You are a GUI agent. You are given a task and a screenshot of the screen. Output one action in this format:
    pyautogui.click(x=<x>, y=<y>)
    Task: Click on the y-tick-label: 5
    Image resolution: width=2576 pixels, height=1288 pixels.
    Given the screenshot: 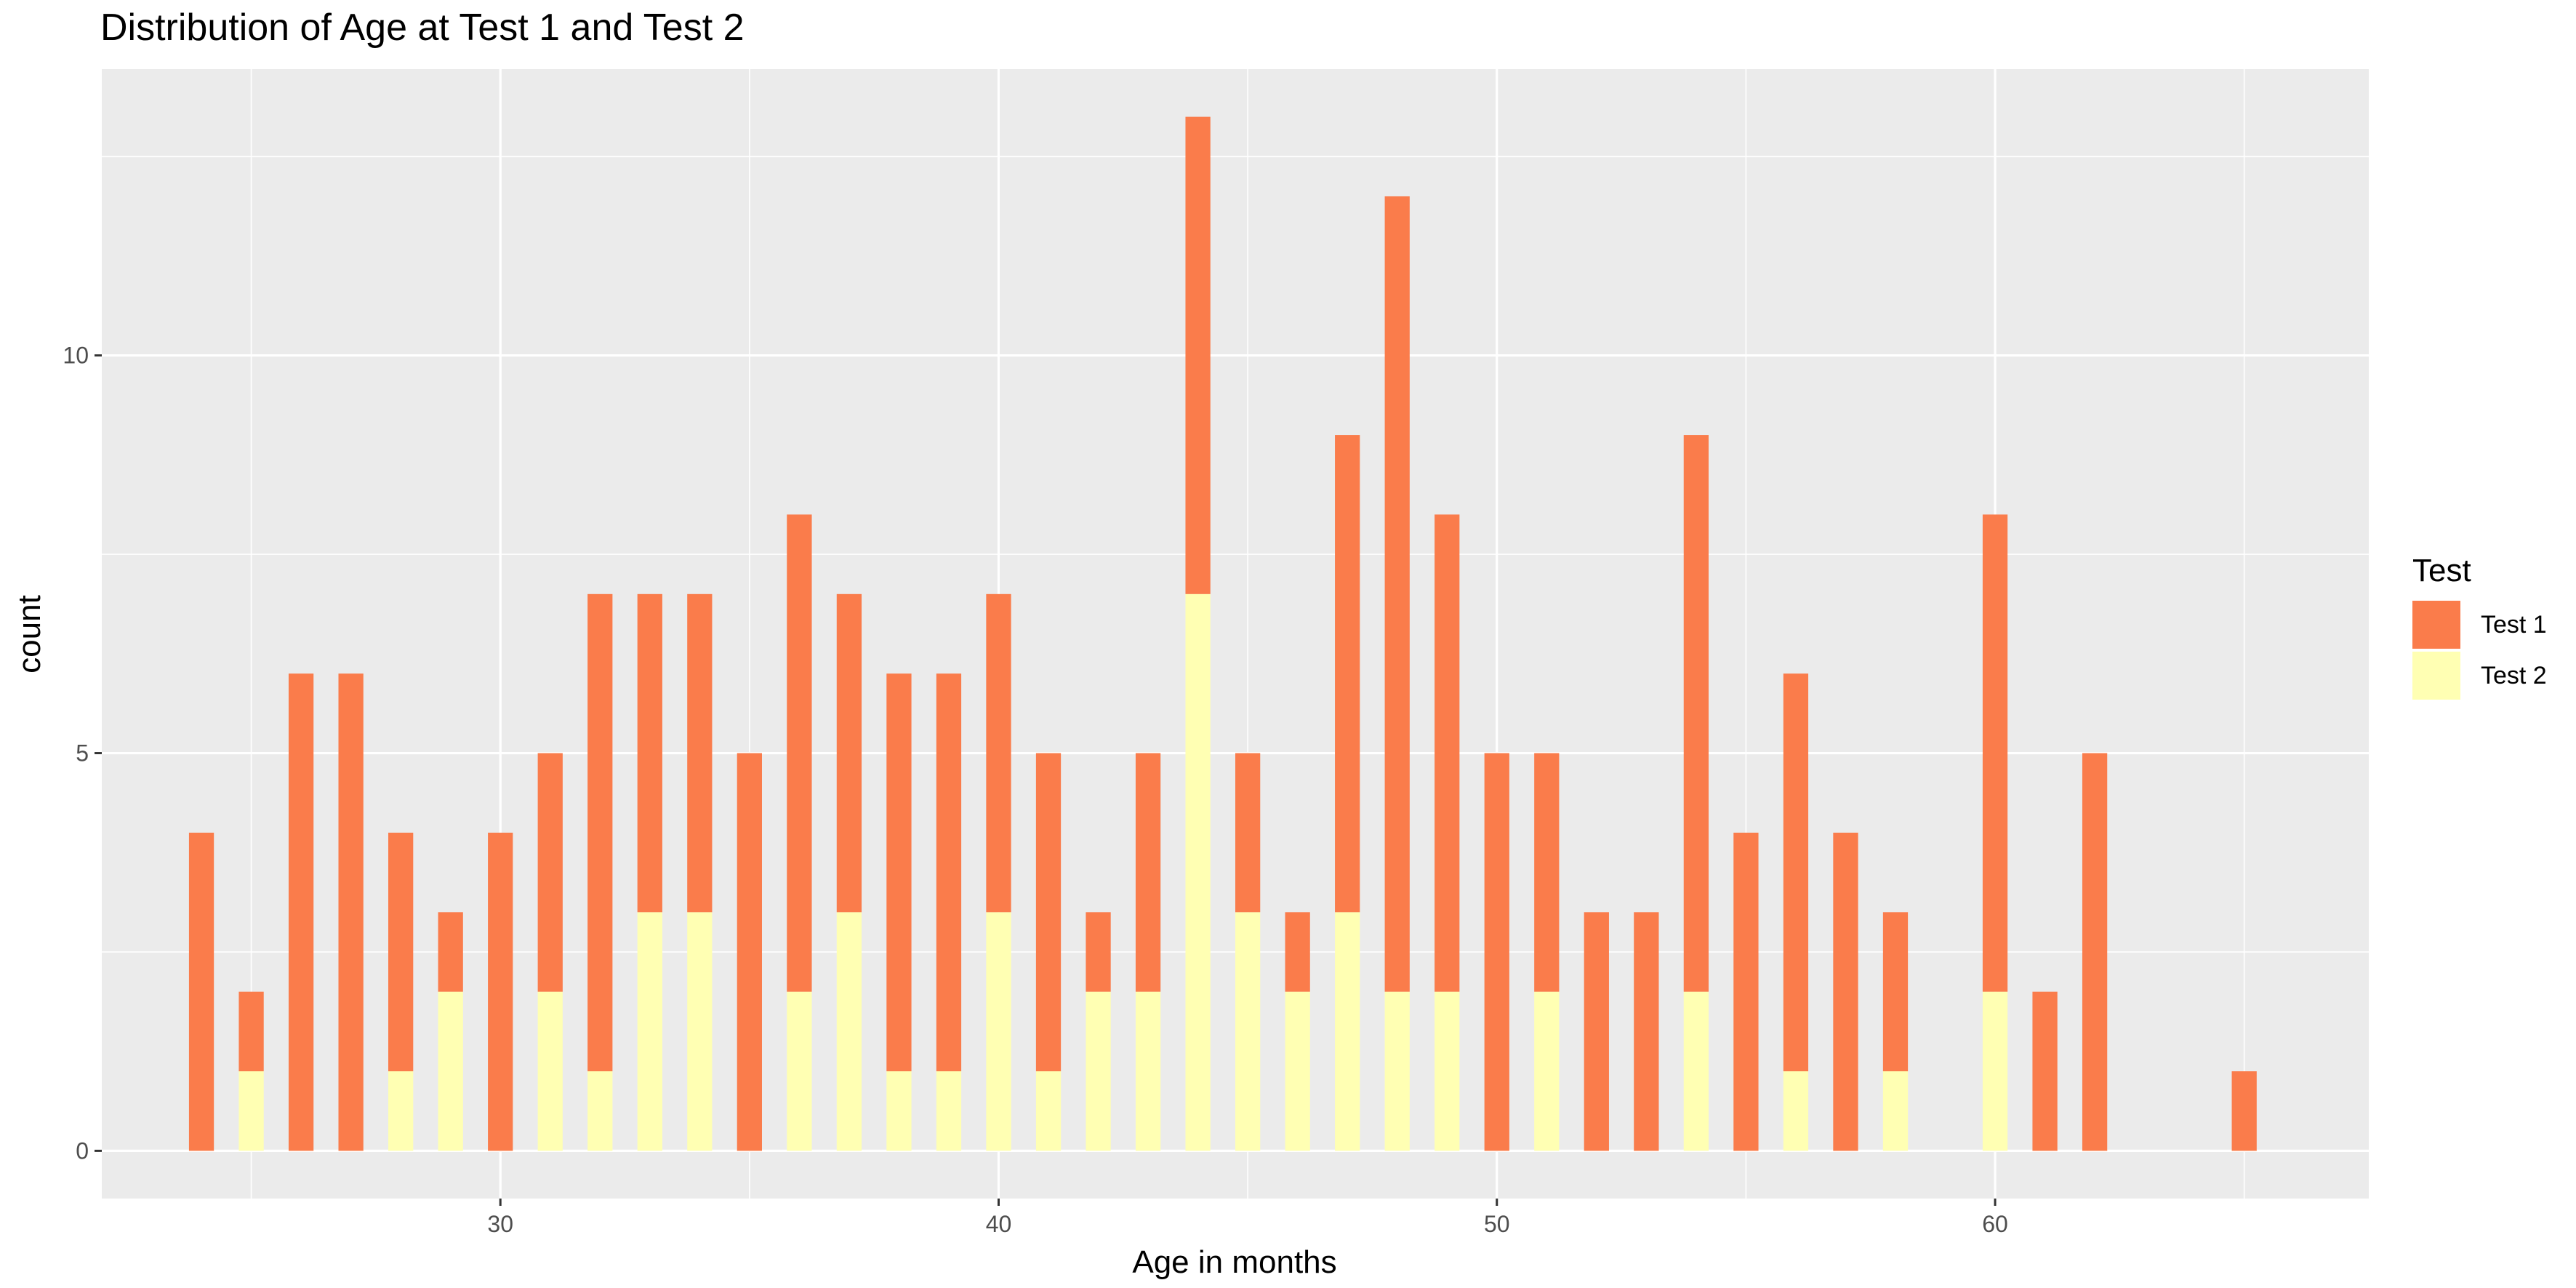 What is the action you would take?
    pyautogui.click(x=82, y=753)
    